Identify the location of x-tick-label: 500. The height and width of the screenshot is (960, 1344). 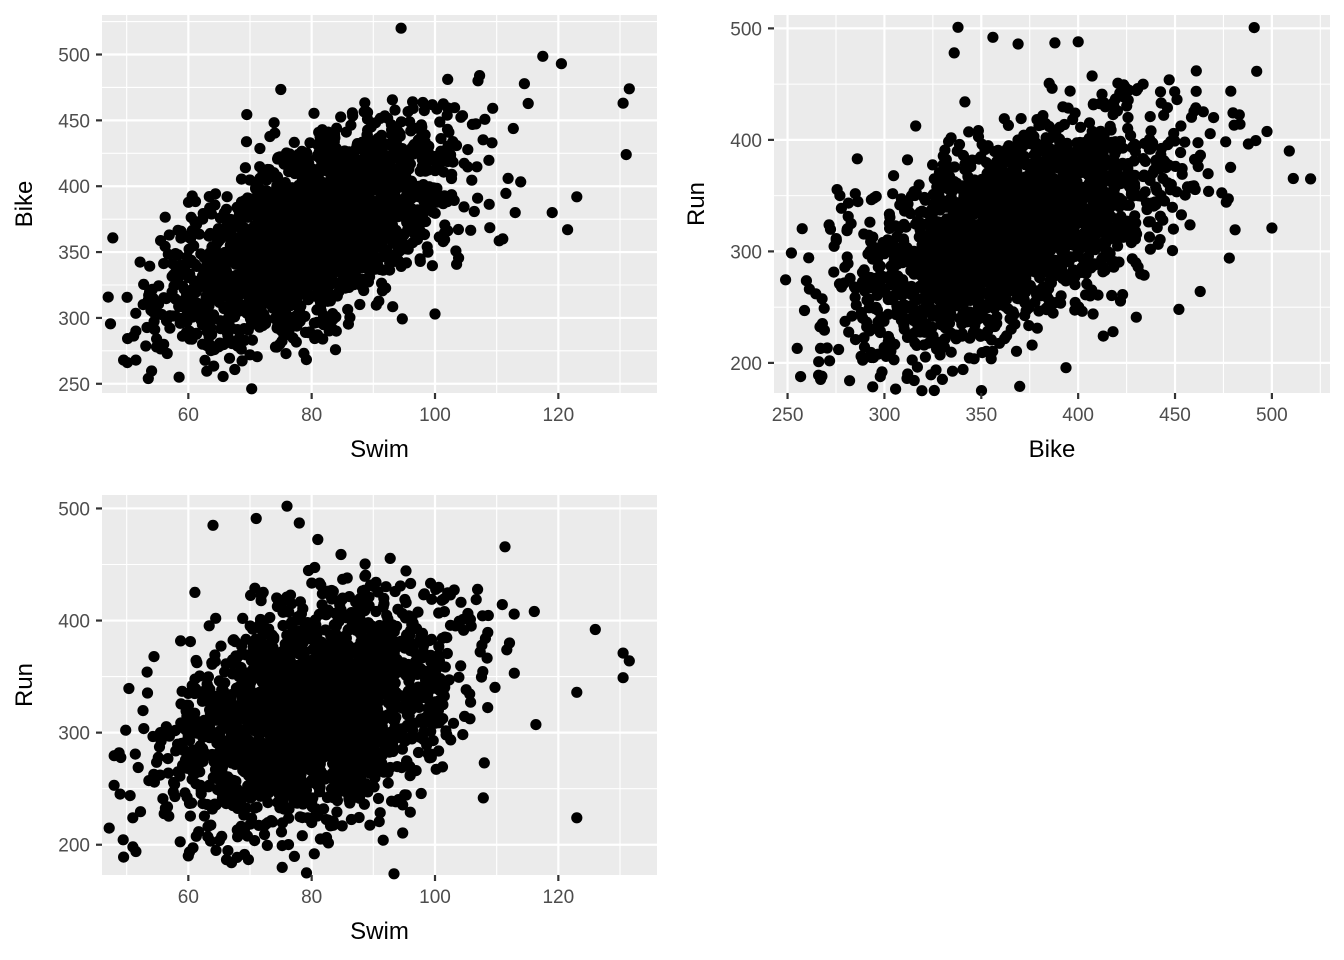
(1272, 415).